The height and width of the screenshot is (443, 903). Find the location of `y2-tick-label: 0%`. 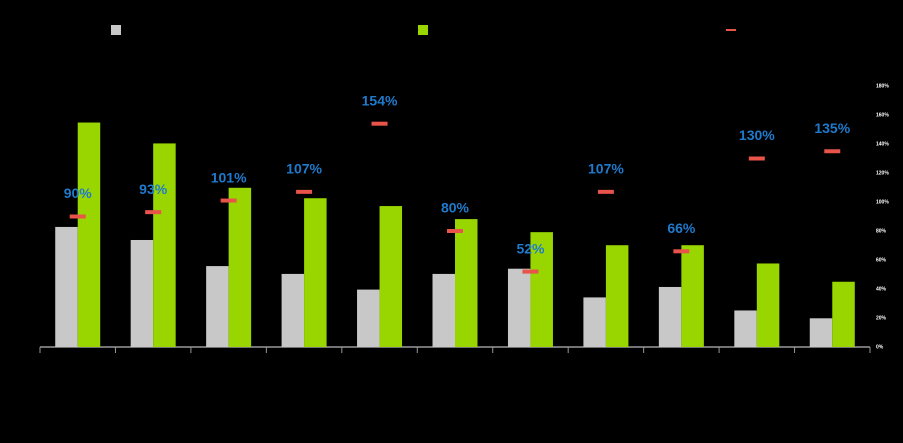

y2-tick-label: 0% is located at coordinates (880, 347).